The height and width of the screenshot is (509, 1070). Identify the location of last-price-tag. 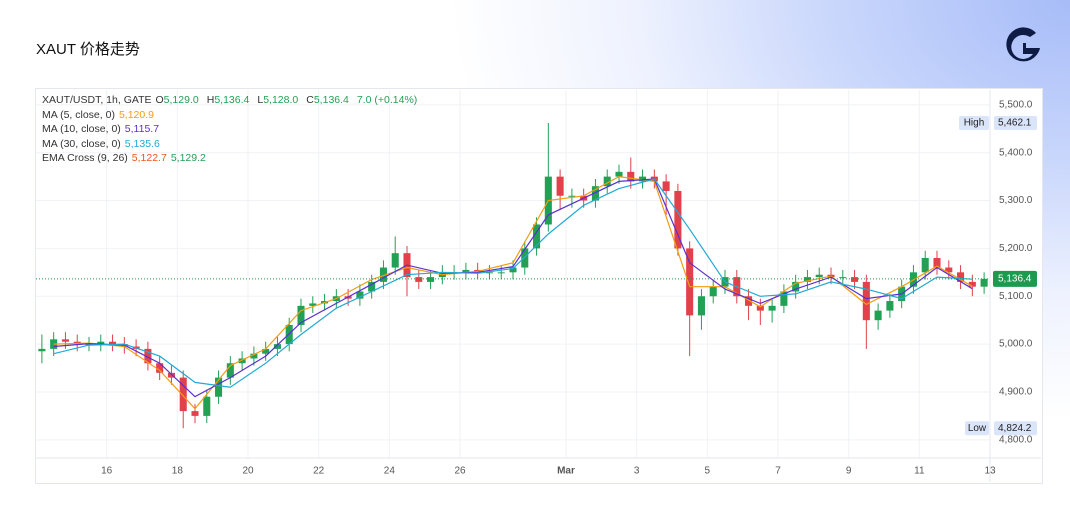
(1015, 278).